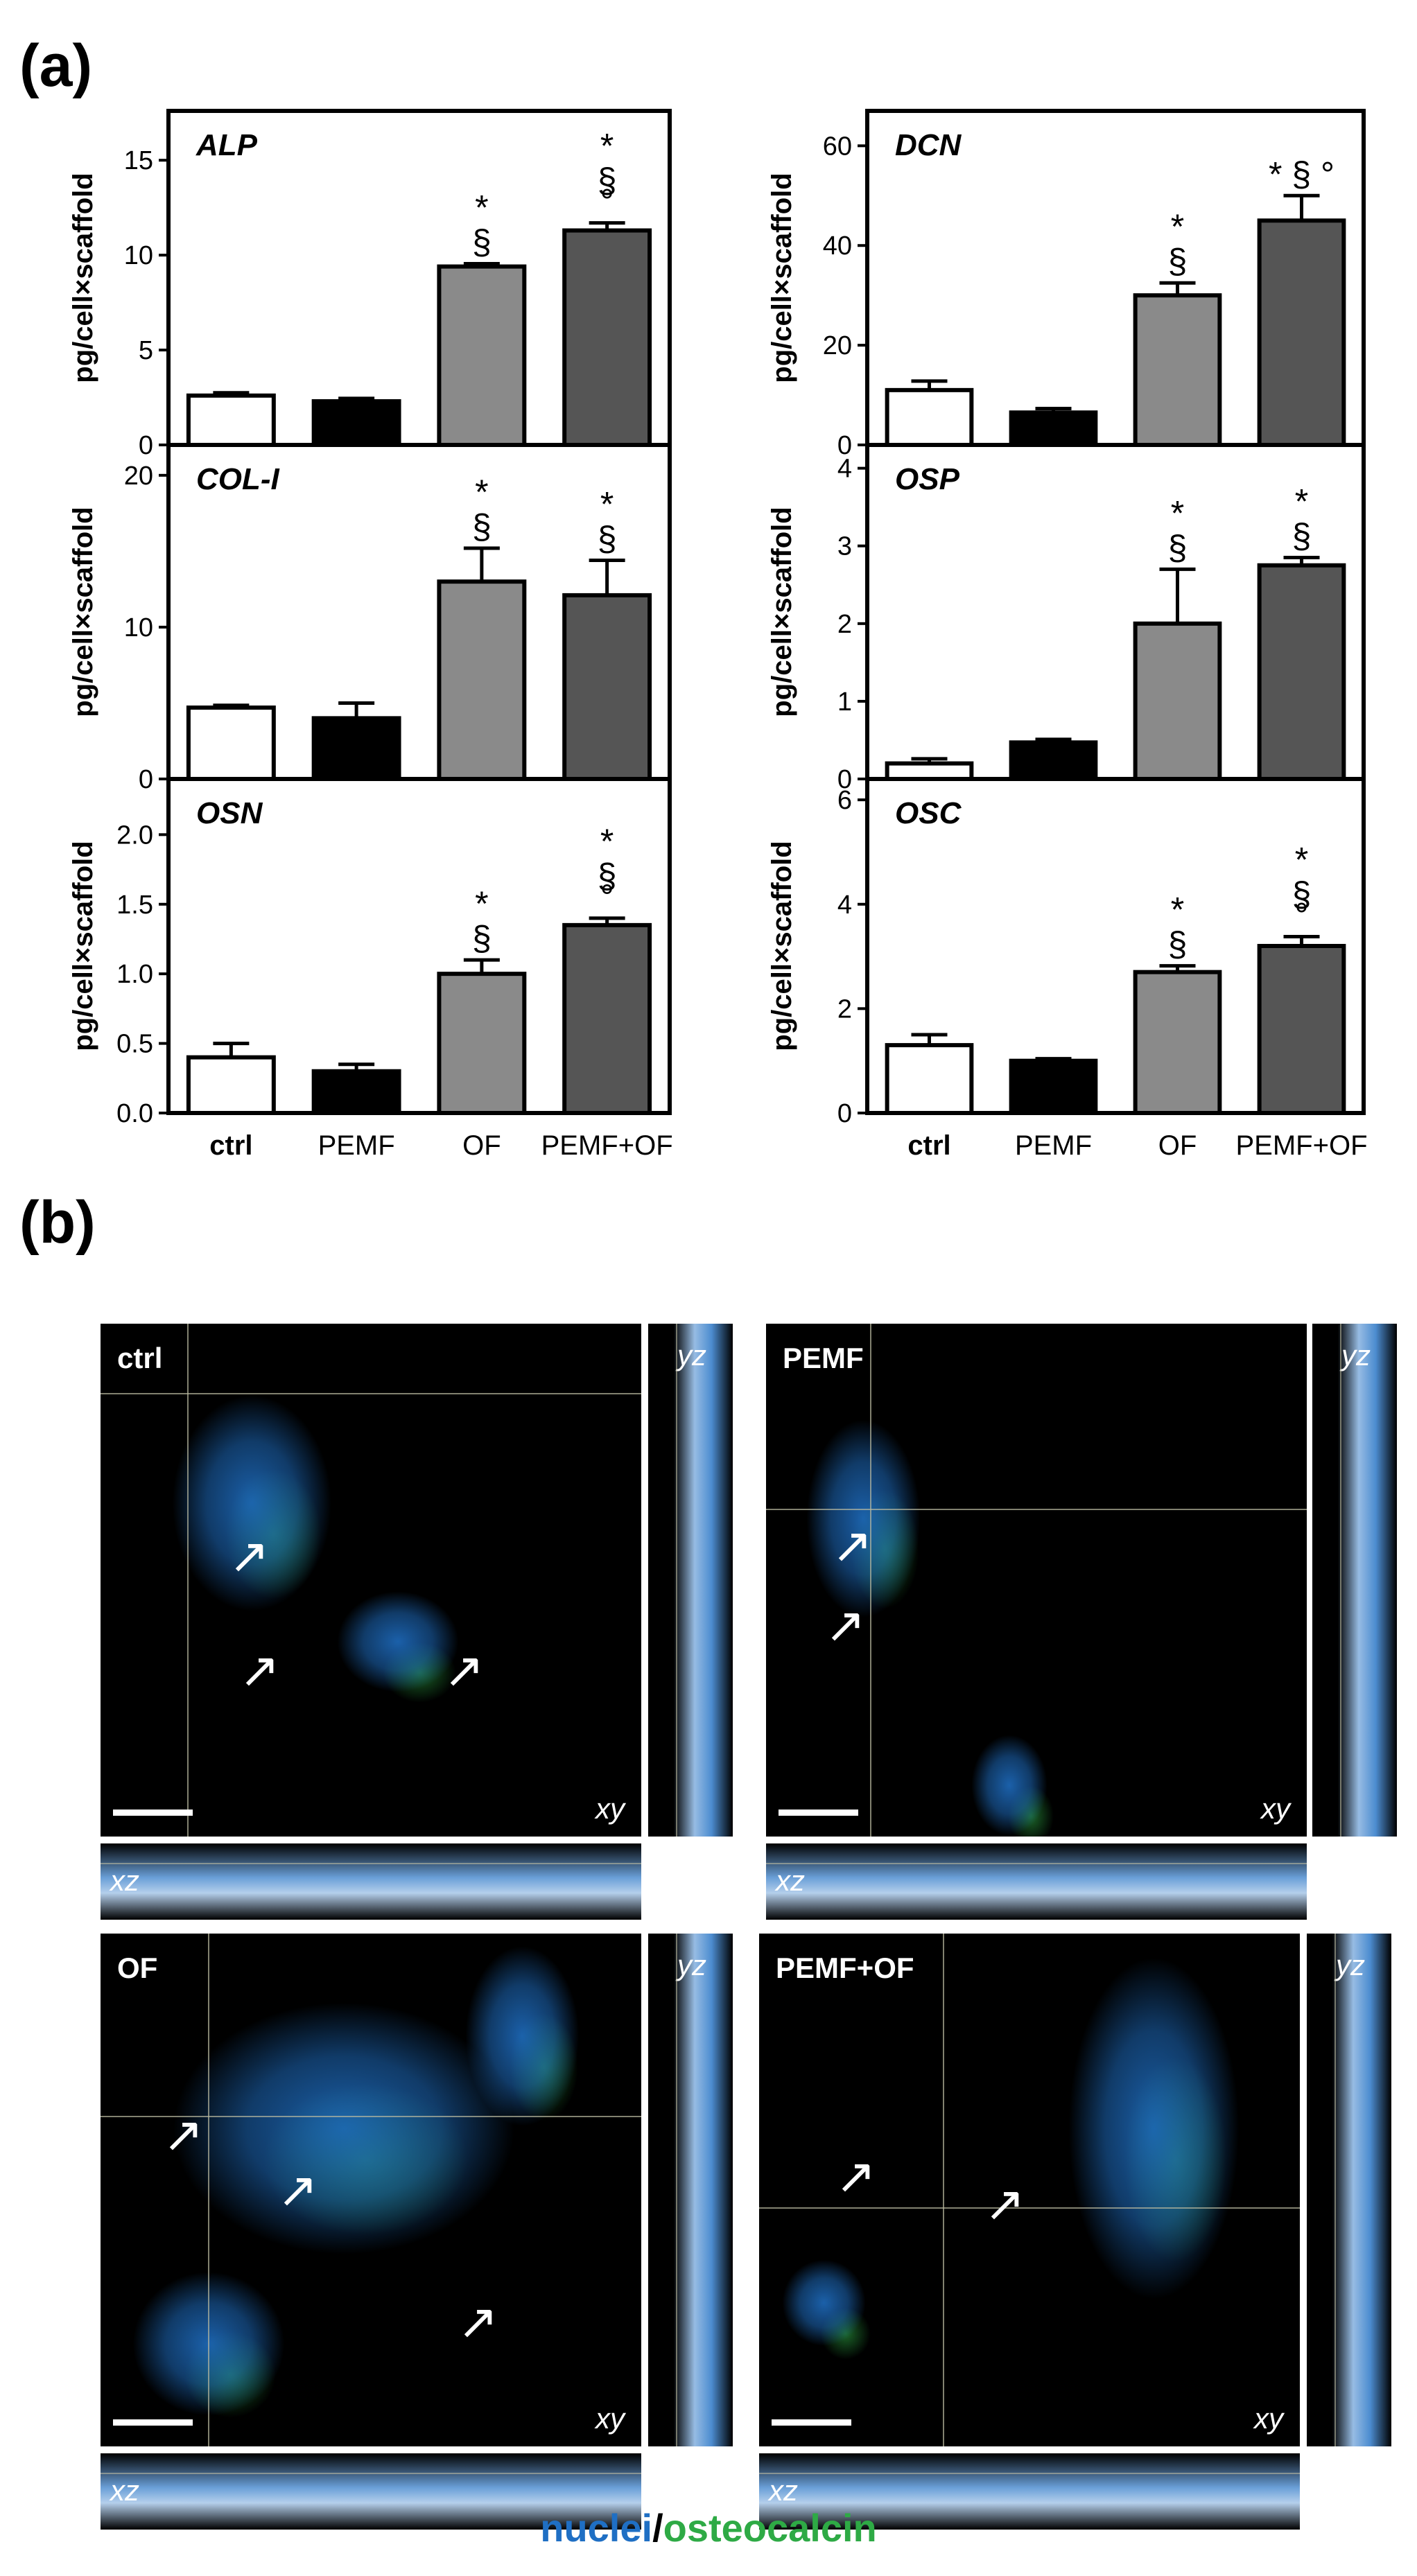 This screenshot has height=2576, width=1417. I want to click on y-tick-label: 0.0, so click(134, 1113).